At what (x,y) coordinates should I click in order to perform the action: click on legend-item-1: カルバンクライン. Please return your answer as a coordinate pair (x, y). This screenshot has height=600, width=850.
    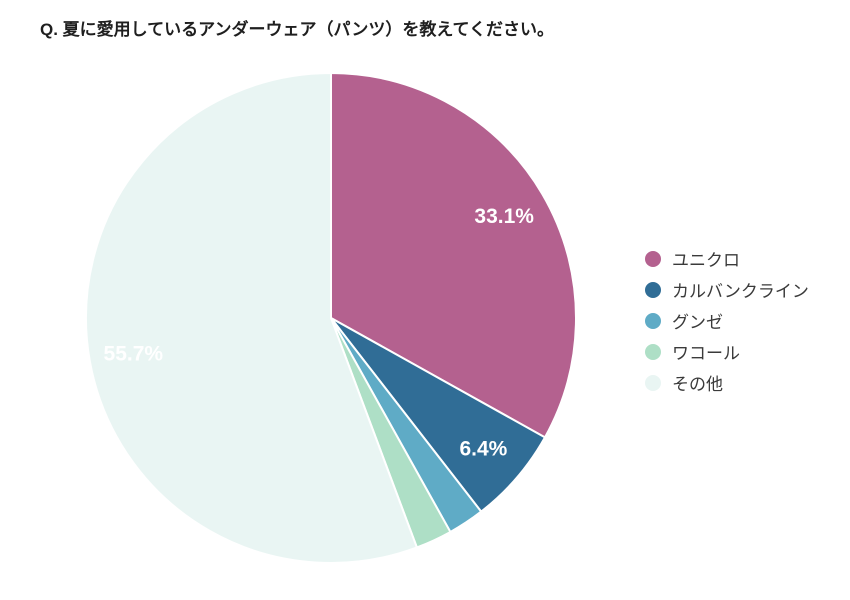
    Looking at the image, I should click on (727, 289).